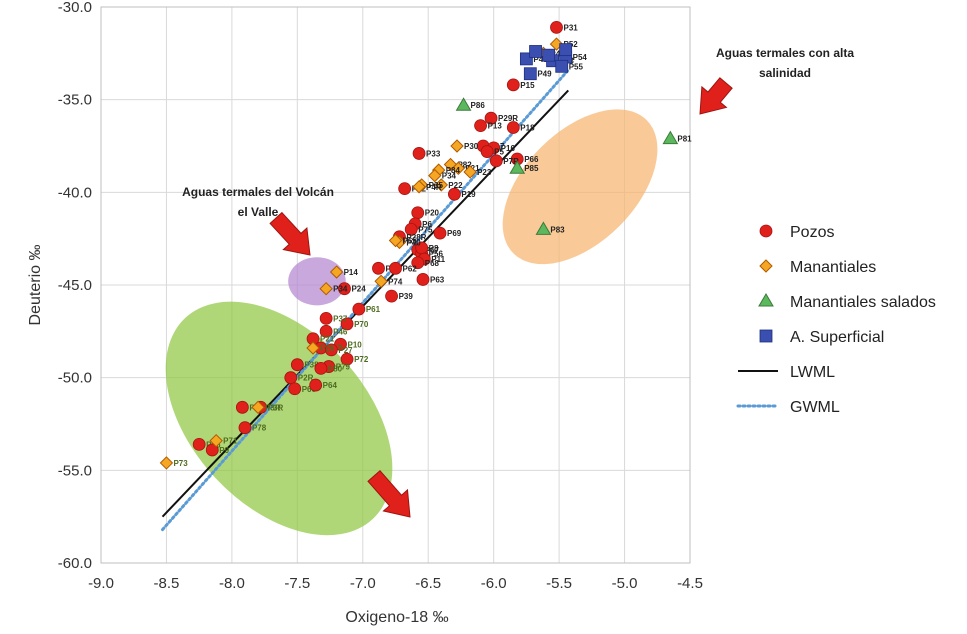  Describe the element at coordinates (511, 161) in the screenshot. I see `point-label: P7R` at that location.